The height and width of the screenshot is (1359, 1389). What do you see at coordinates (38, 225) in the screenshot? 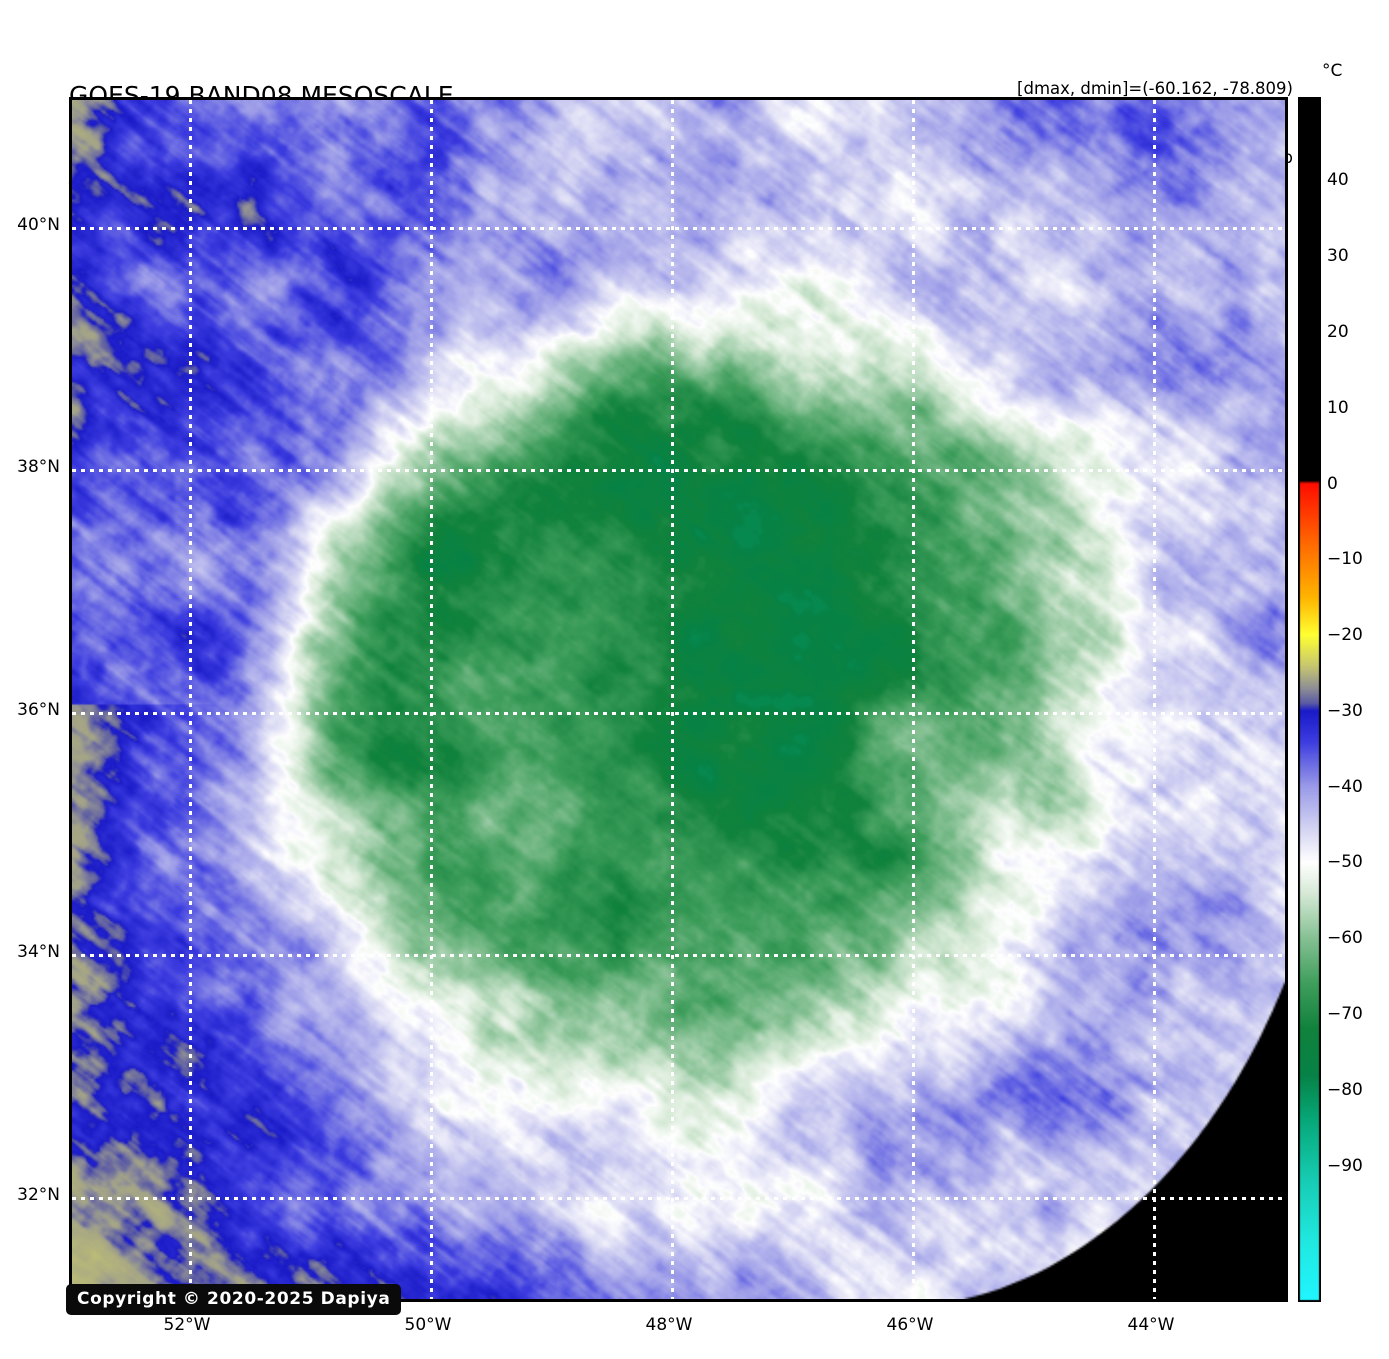
I see `lat-tick-label: 40°N` at bounding box center [38, 225].